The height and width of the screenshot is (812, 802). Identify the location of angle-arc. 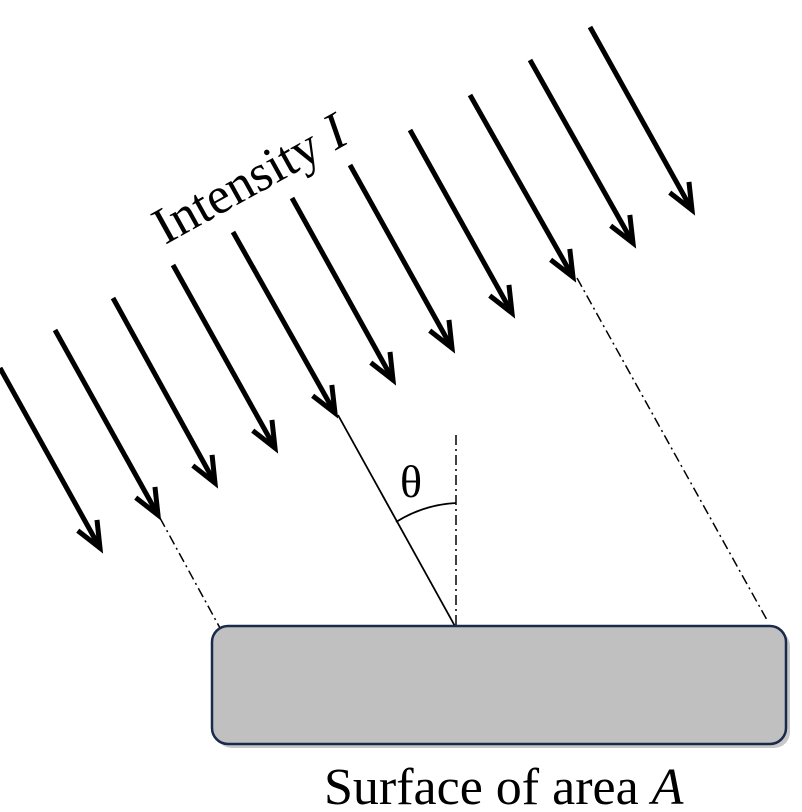
(426, 512).